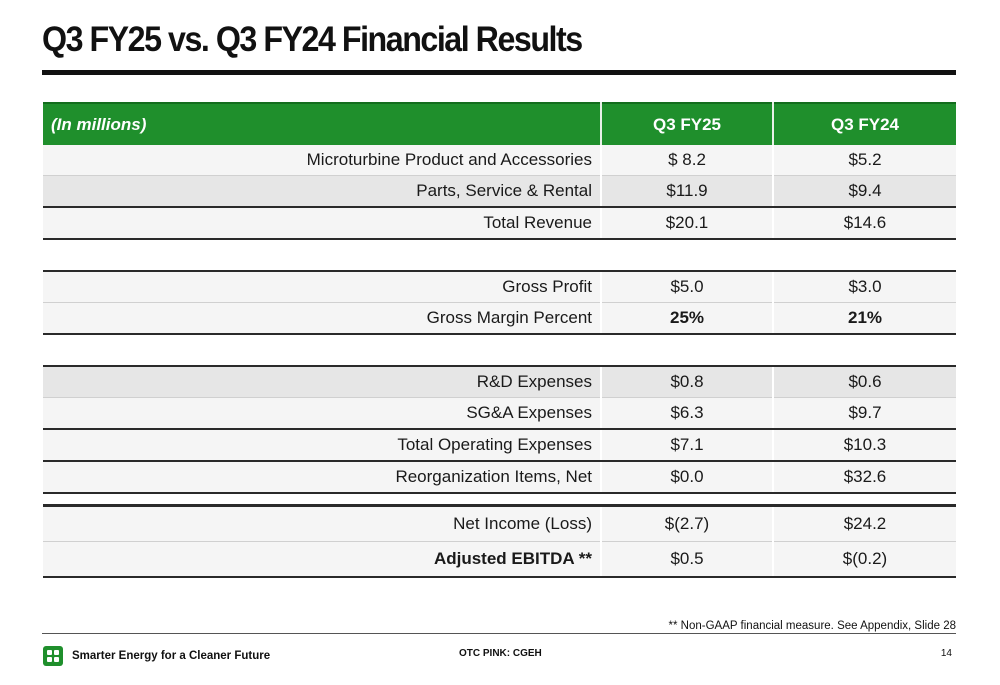 The height and width of the screenshot is (685, 1000). I want to click on table-row: Net Income (Loss) $(2.7) $24.2, so click(499, 523).